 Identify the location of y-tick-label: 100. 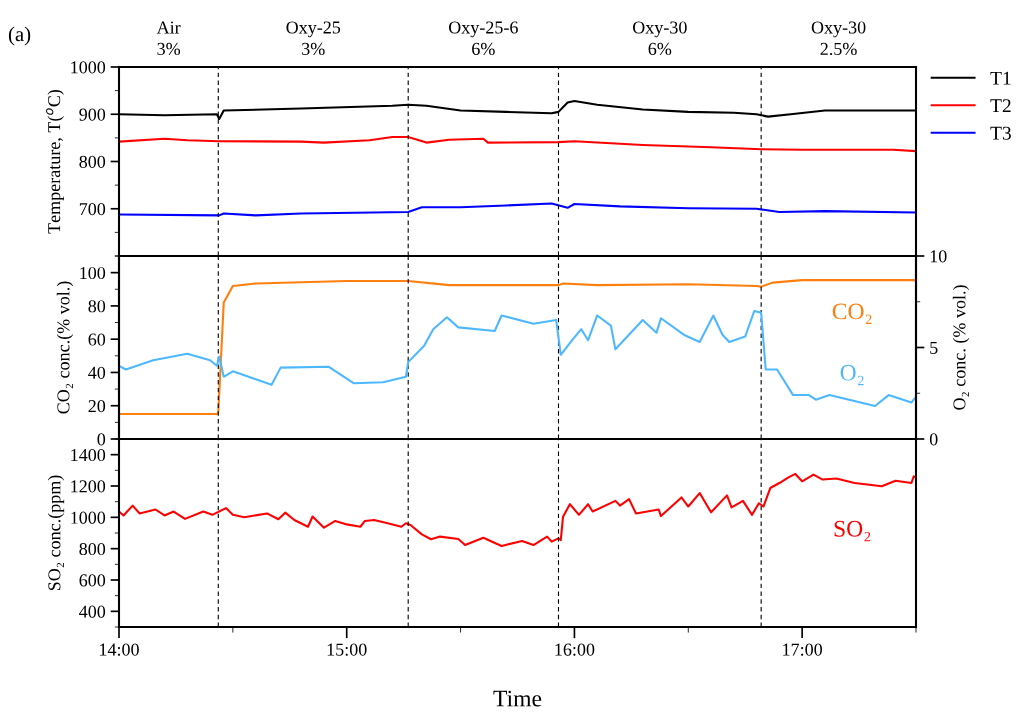
(93, 273).